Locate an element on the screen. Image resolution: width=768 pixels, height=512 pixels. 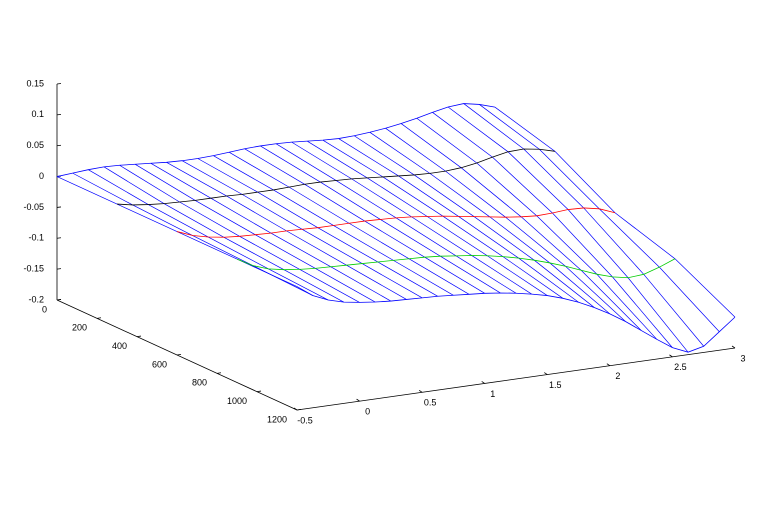
x-tick-label: 0.5 is located at coordinates (430, 403).